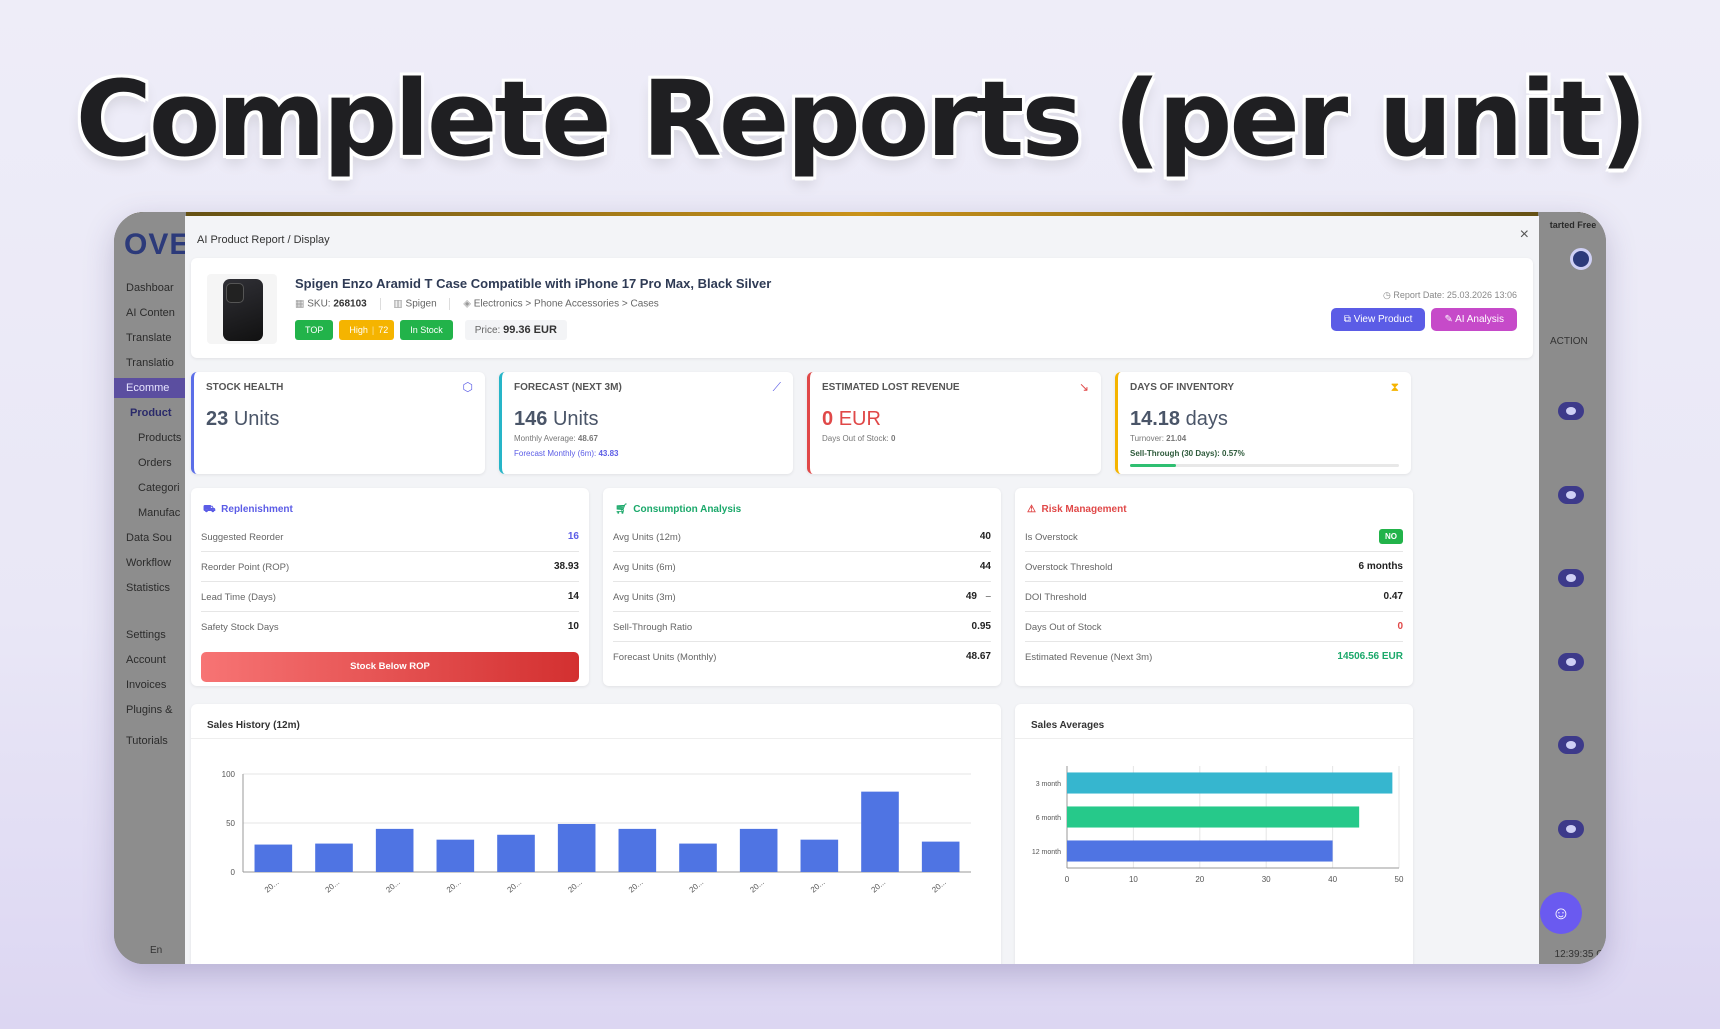 The height and width of the screenshot is (1029, 1720). I want to click on x-tick-label: 10, so click(1133, 879).